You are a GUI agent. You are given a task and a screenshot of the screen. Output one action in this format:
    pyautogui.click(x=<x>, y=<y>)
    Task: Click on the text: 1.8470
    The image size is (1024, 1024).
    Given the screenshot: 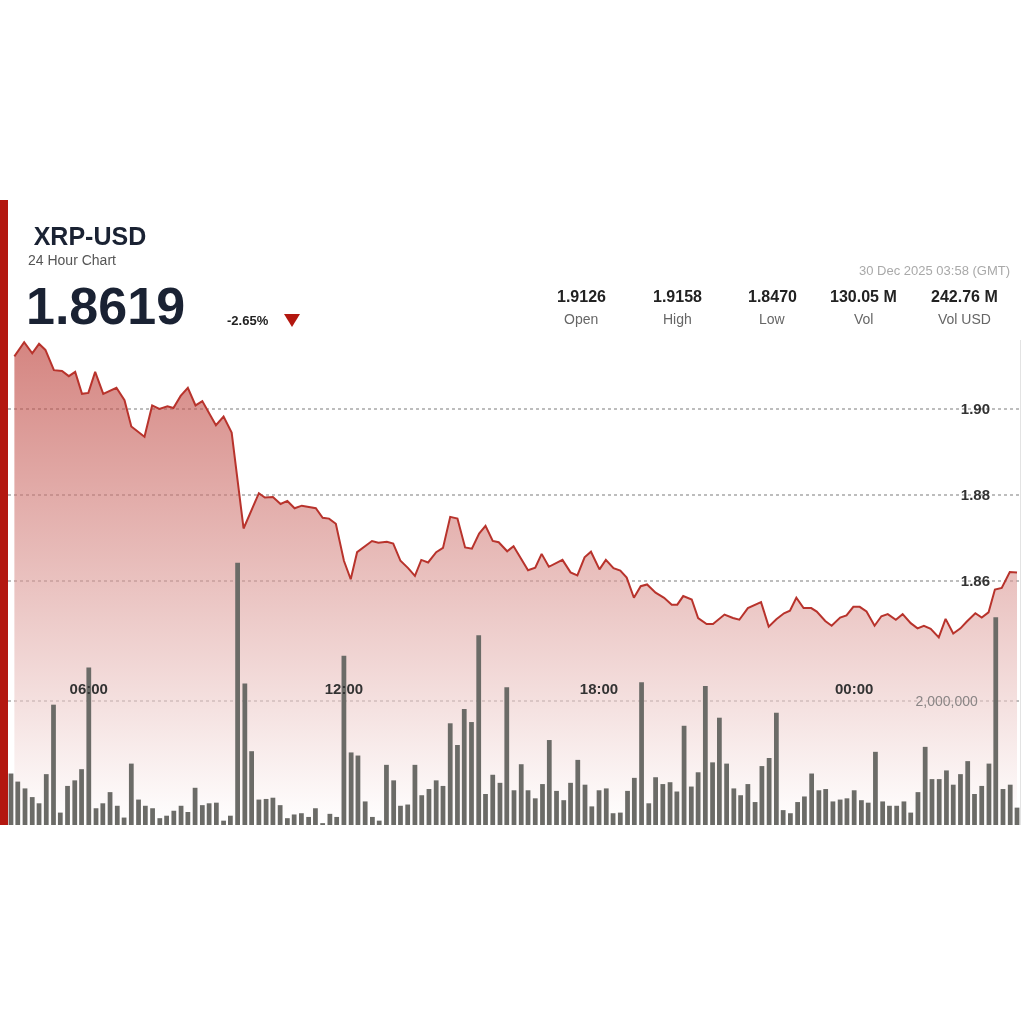 What is the action you would take?
    pyautogui.click(x=773, y=296)
    